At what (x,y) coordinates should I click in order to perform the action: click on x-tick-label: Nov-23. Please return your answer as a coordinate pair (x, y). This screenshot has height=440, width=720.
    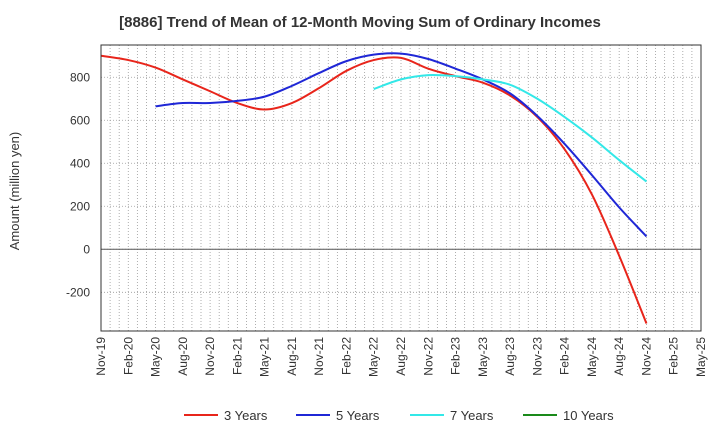
    Looking at the image, I should click on (537, 356).